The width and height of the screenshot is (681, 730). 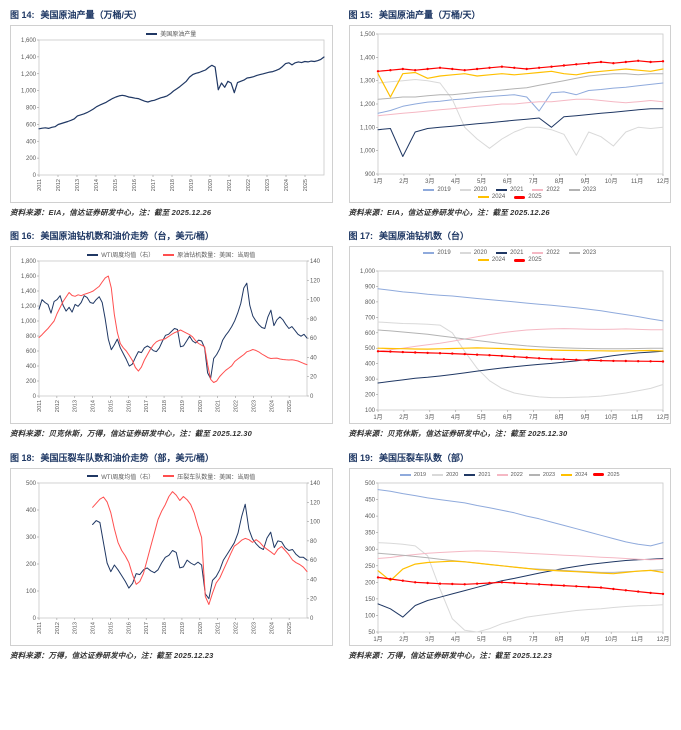 What do you see at coordinates (171, 457) in the screenshot?
I see `figure-title: 图 18: 美国压裂车队数和油价走势（部，美元/桶）` at bounding box center [171, 457].